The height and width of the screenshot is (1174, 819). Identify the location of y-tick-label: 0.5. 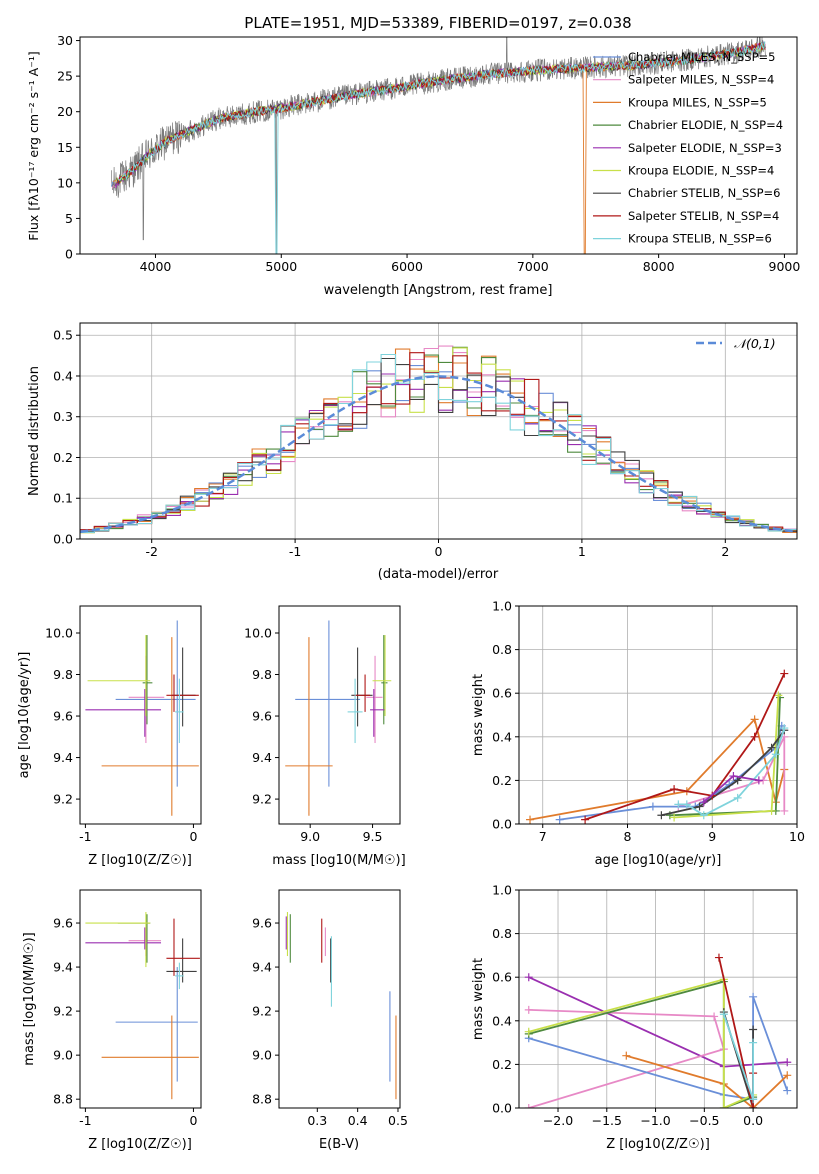
(63, 335).